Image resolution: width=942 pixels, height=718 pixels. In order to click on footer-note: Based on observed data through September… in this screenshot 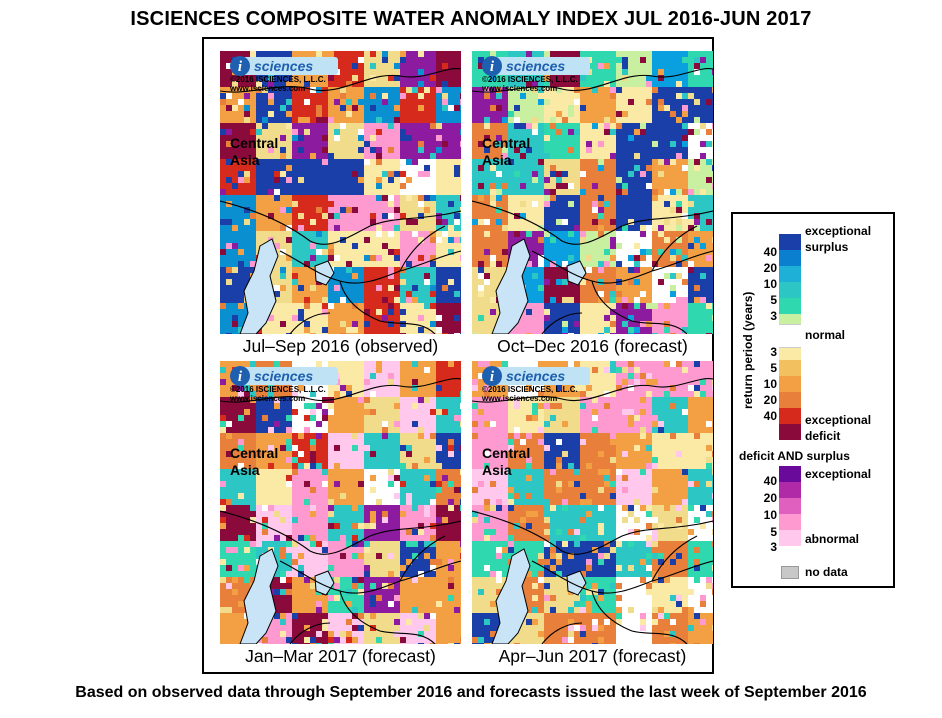, I will do `click(471, 692)`.